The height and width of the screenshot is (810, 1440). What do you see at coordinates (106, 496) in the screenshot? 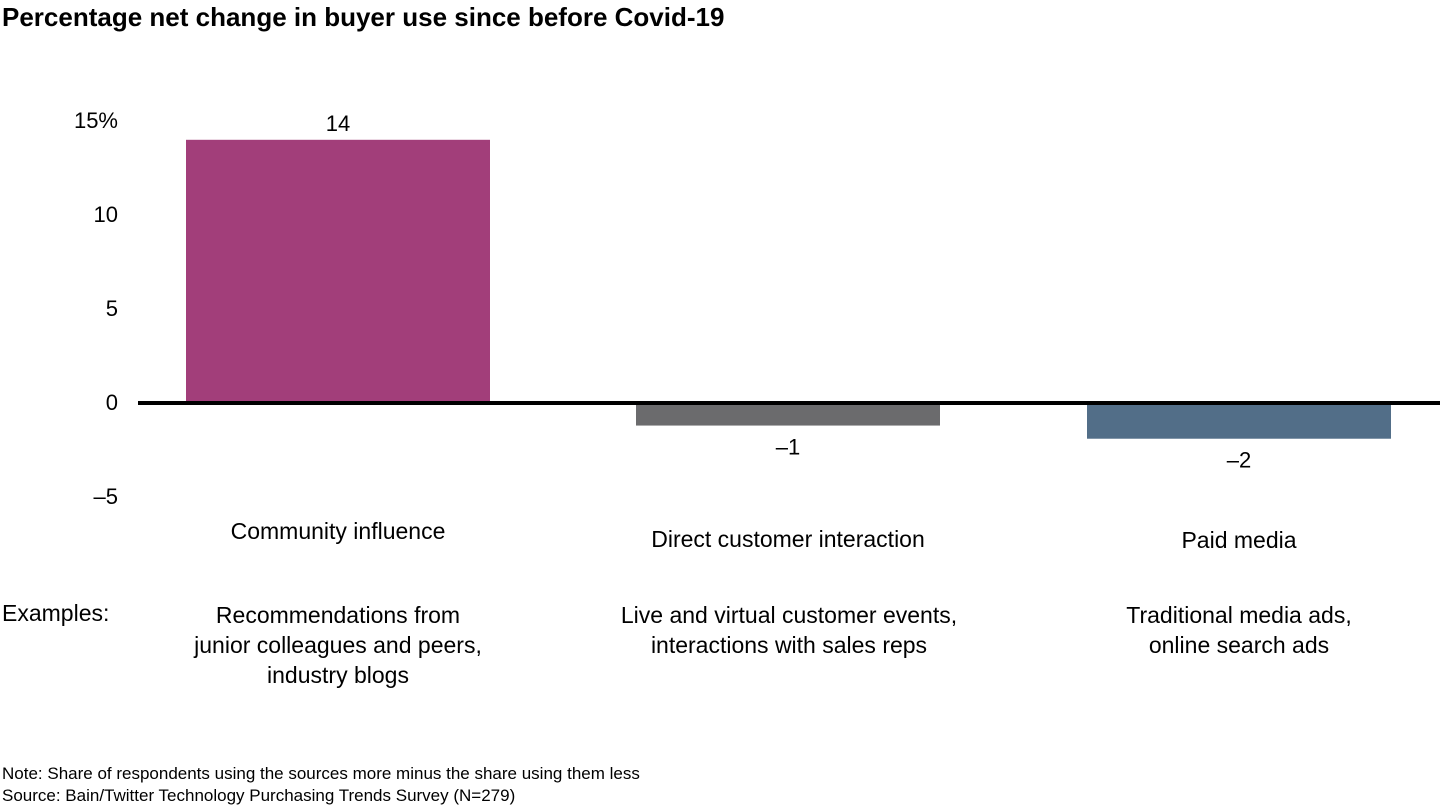
I see `y-tick-label: –5` at bounding box center [106, 496].